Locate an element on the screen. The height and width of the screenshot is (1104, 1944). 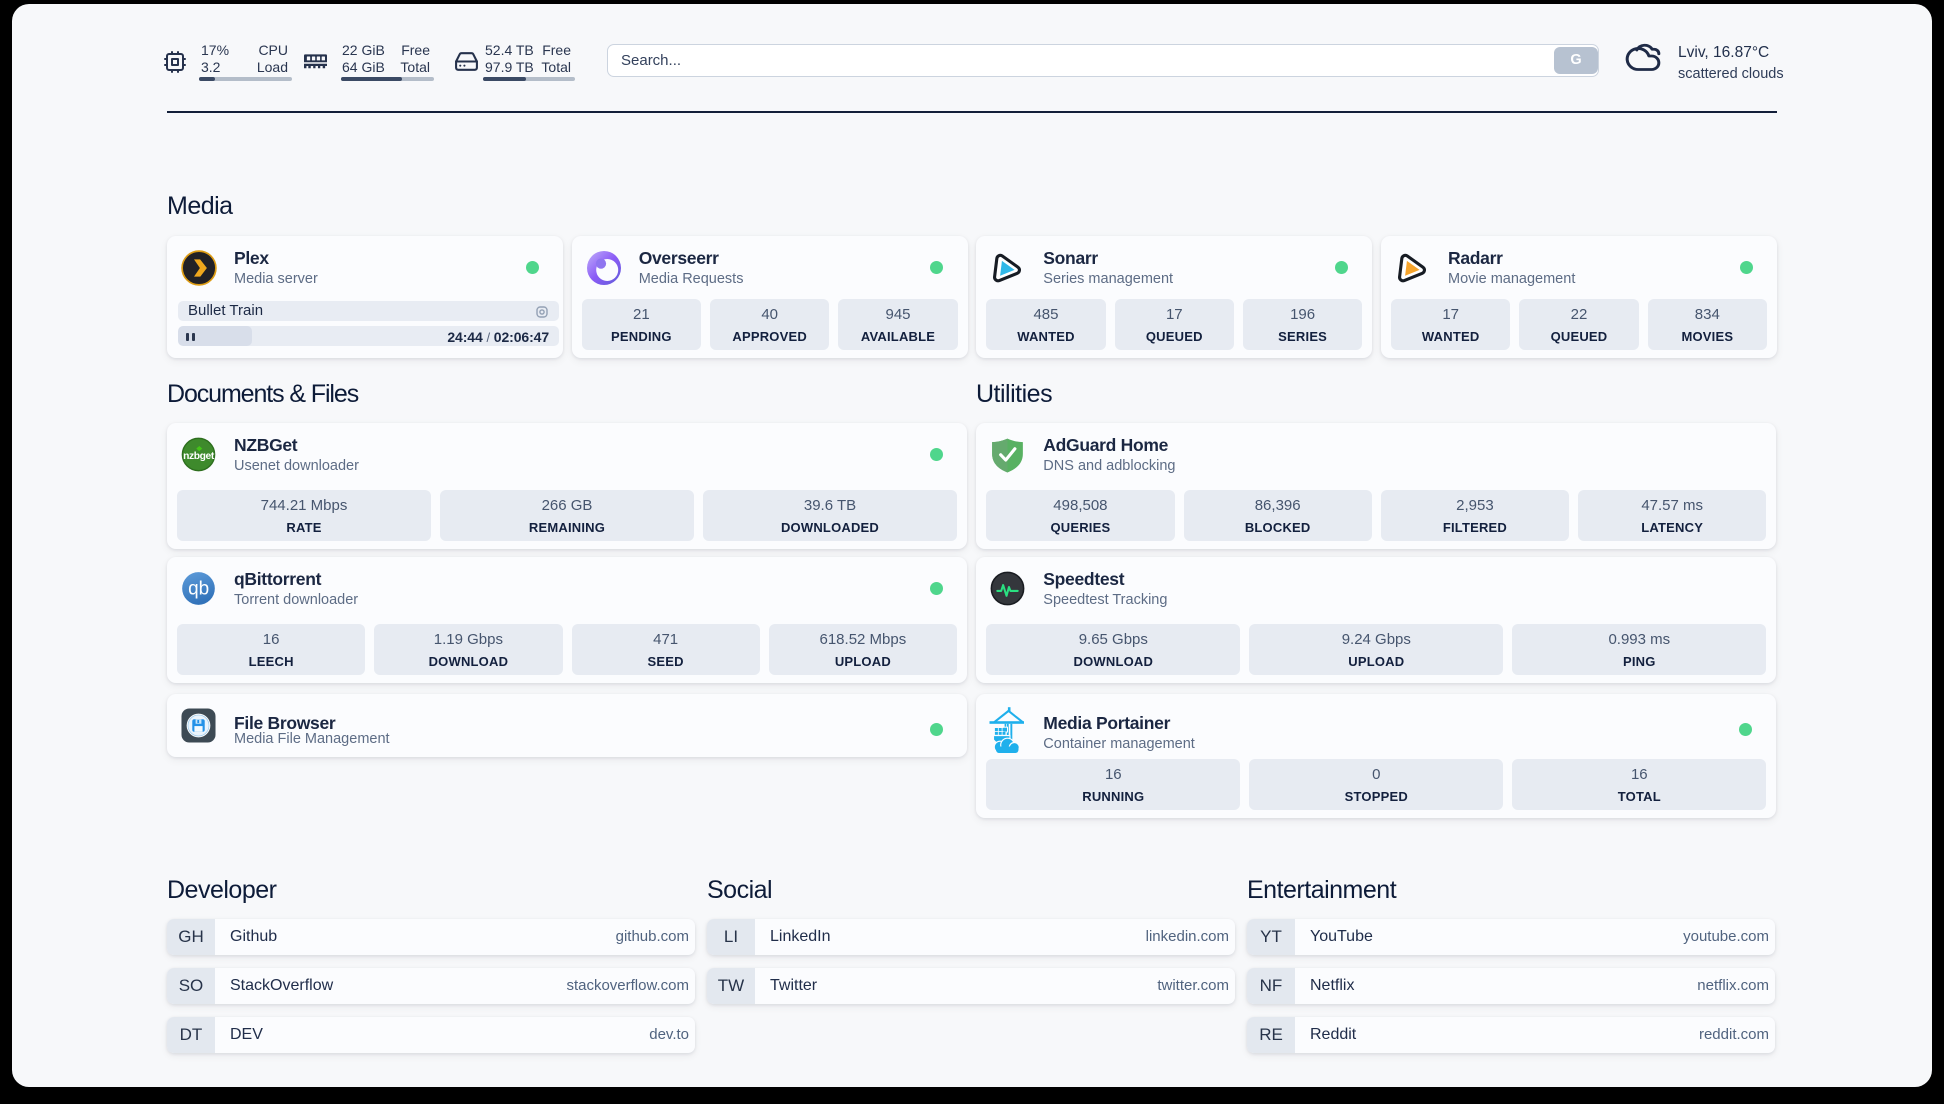
svg-text: qb is located at coordinates (198, 589).